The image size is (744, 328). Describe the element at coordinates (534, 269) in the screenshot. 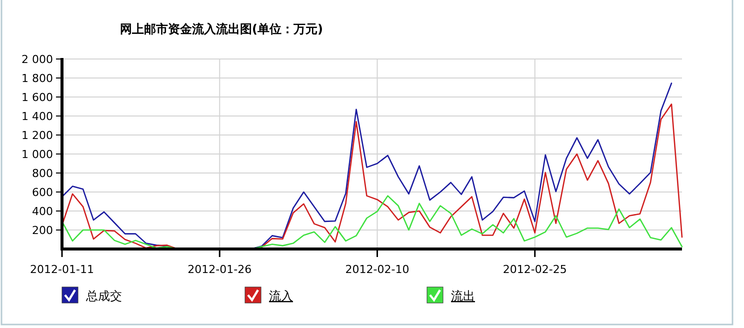

I see `x-tick-label: 2012-02-25` at that location.